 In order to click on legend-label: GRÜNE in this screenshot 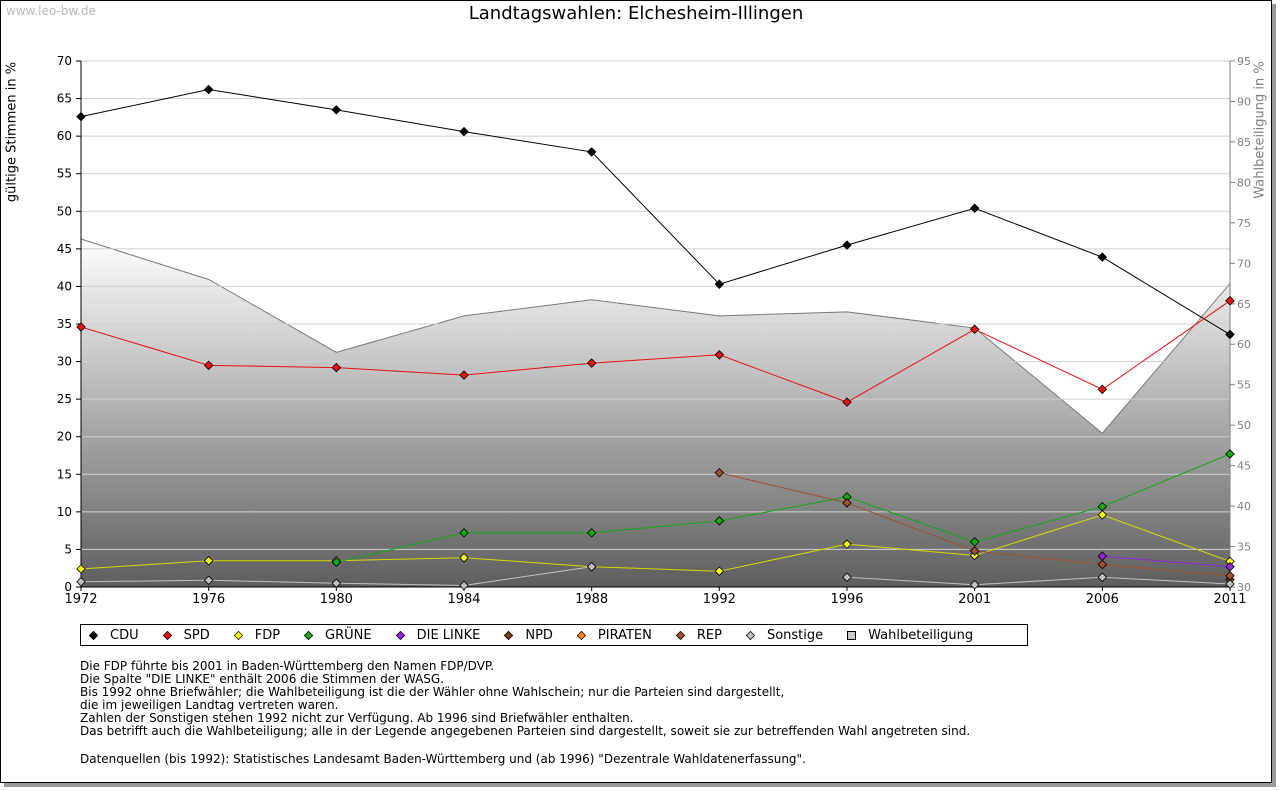, I will do `click(348, 635)`.